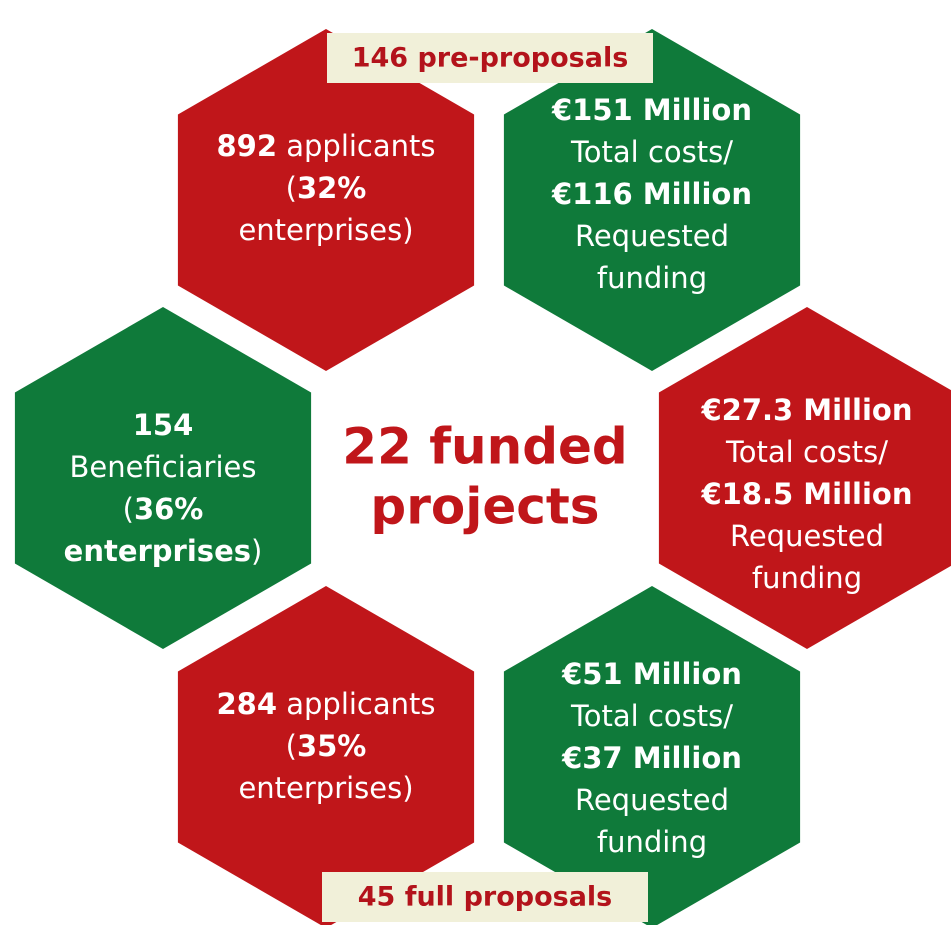  Describe the element at coordinates (484, 507) in the screenshot. I see `center-title: projects` at that location.